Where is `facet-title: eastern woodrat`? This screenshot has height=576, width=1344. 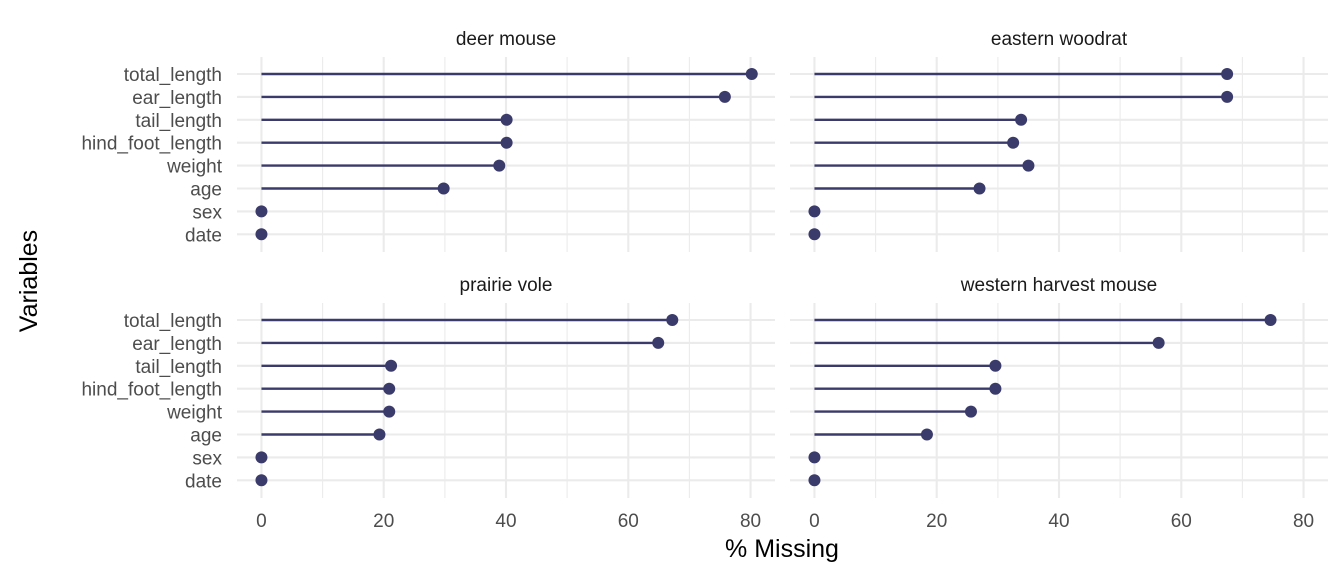 facet-title: eastern woodrat is located at coordinates (1059, 39).